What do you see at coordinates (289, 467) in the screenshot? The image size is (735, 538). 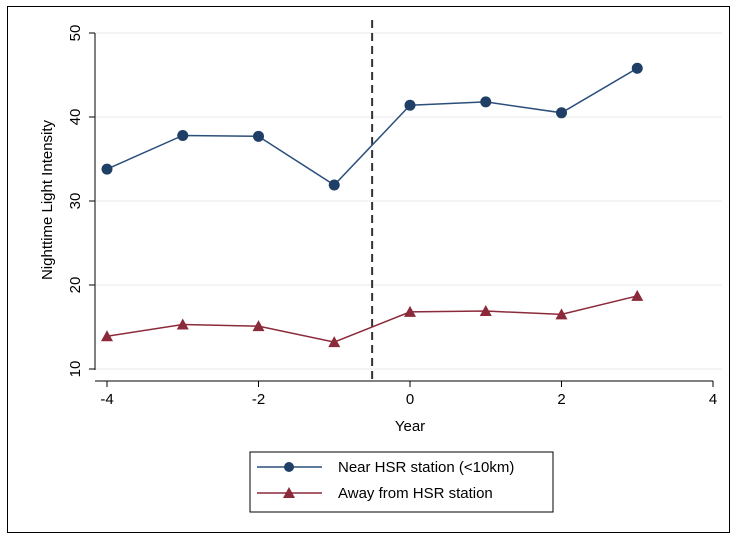 I see `legend-marker-near` at bounding box center [289, 467].